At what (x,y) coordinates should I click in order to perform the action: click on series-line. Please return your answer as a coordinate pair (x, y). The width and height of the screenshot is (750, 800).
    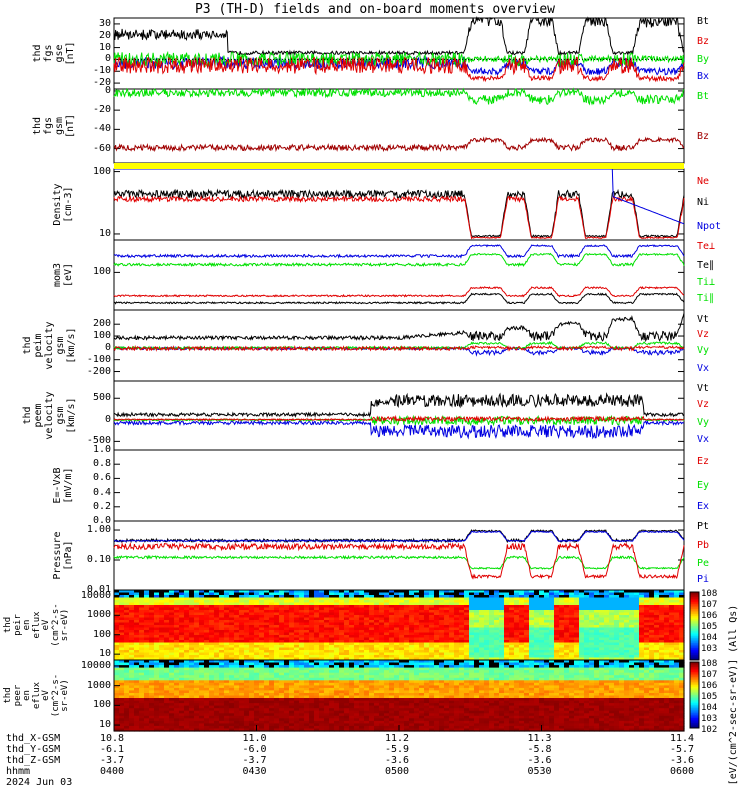
    Looking at the image, I should click on (399, 560).